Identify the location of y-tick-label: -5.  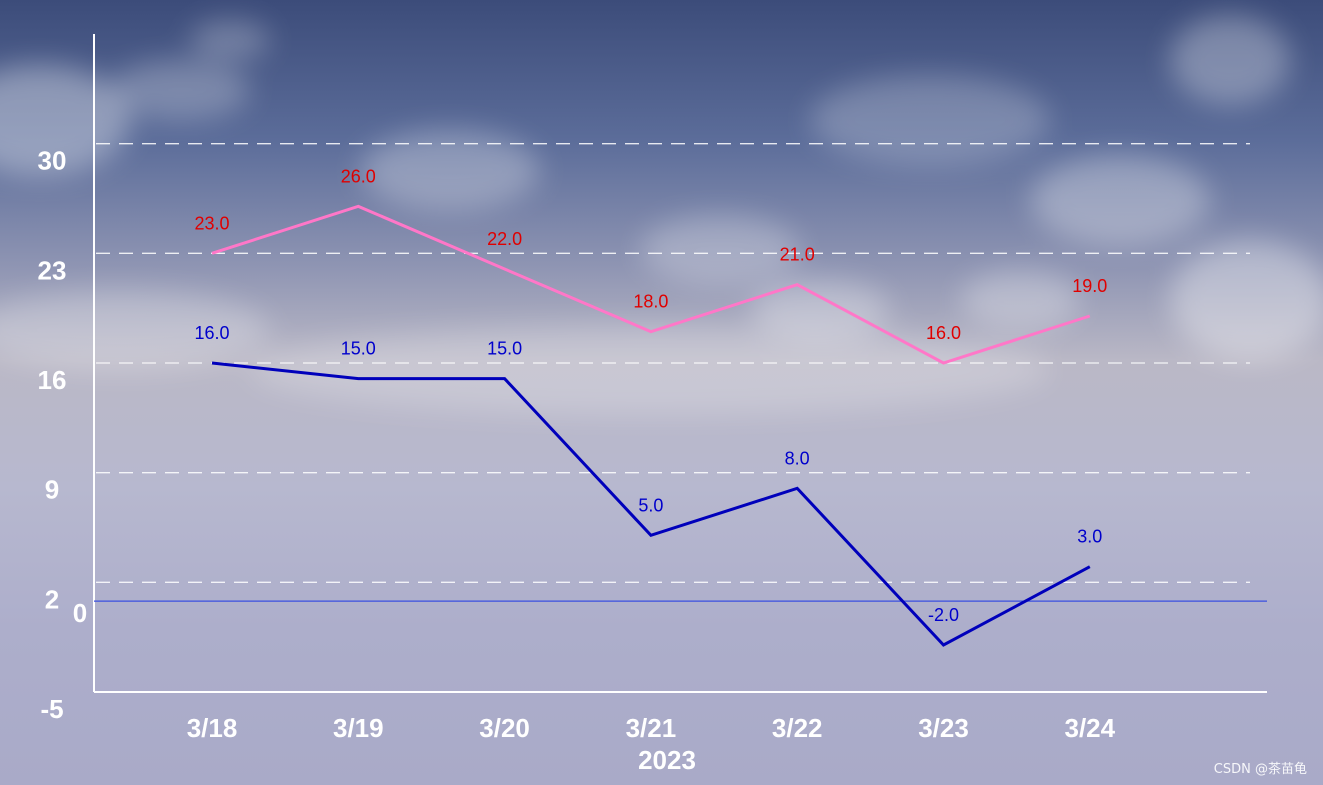
(51, 709).